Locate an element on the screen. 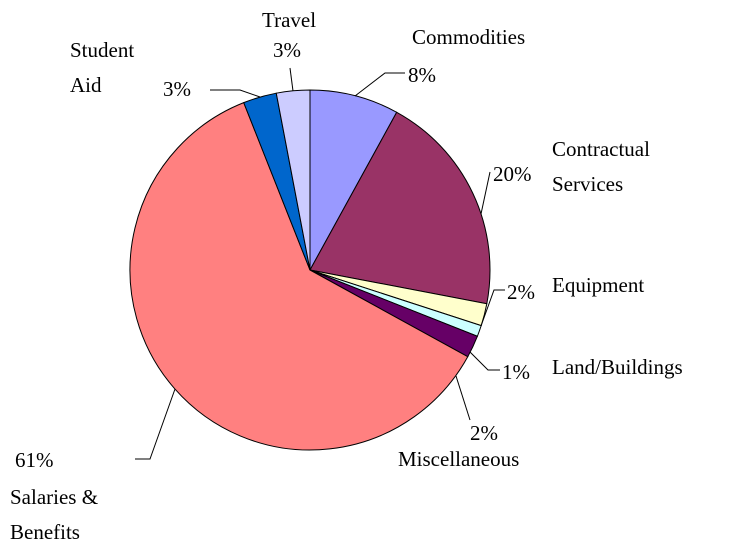  value-label: 61% is located at coordinates (34, 460).